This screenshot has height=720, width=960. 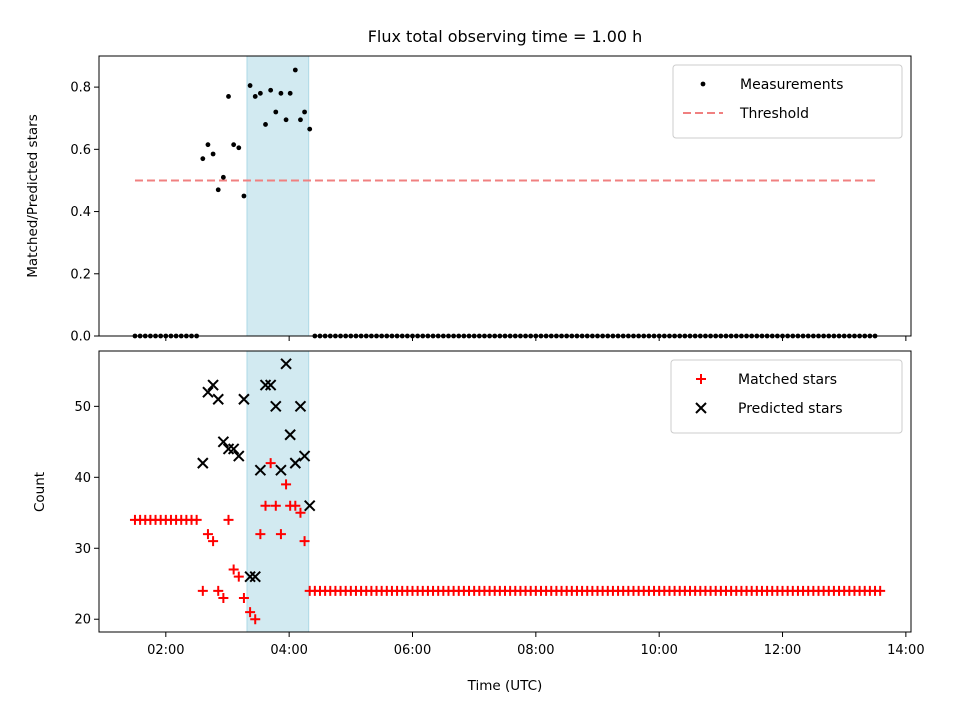 I want to click on x-tick-label: 12:00, so click(x=782, y=650).